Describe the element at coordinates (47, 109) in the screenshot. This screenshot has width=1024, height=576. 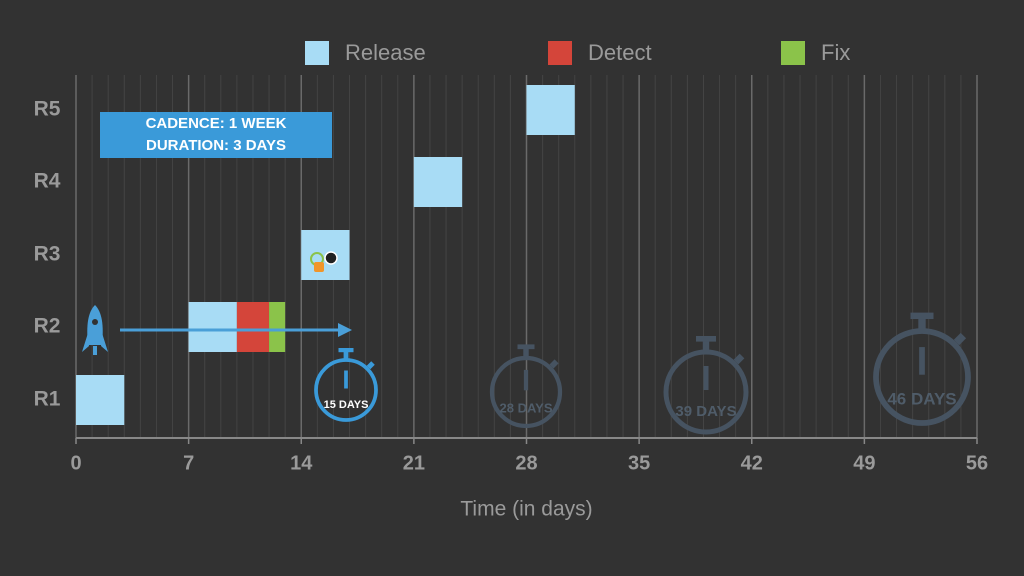
I see `y-tick-label: R5` at that location.